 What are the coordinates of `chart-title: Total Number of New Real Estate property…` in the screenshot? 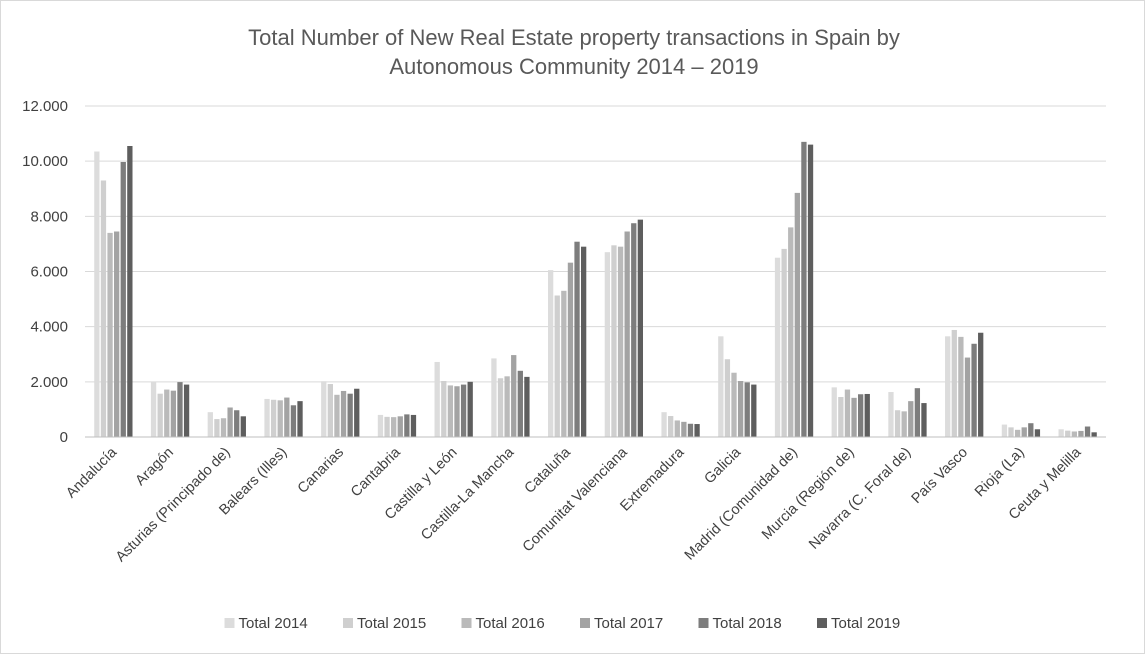 It's located at (574, 52).